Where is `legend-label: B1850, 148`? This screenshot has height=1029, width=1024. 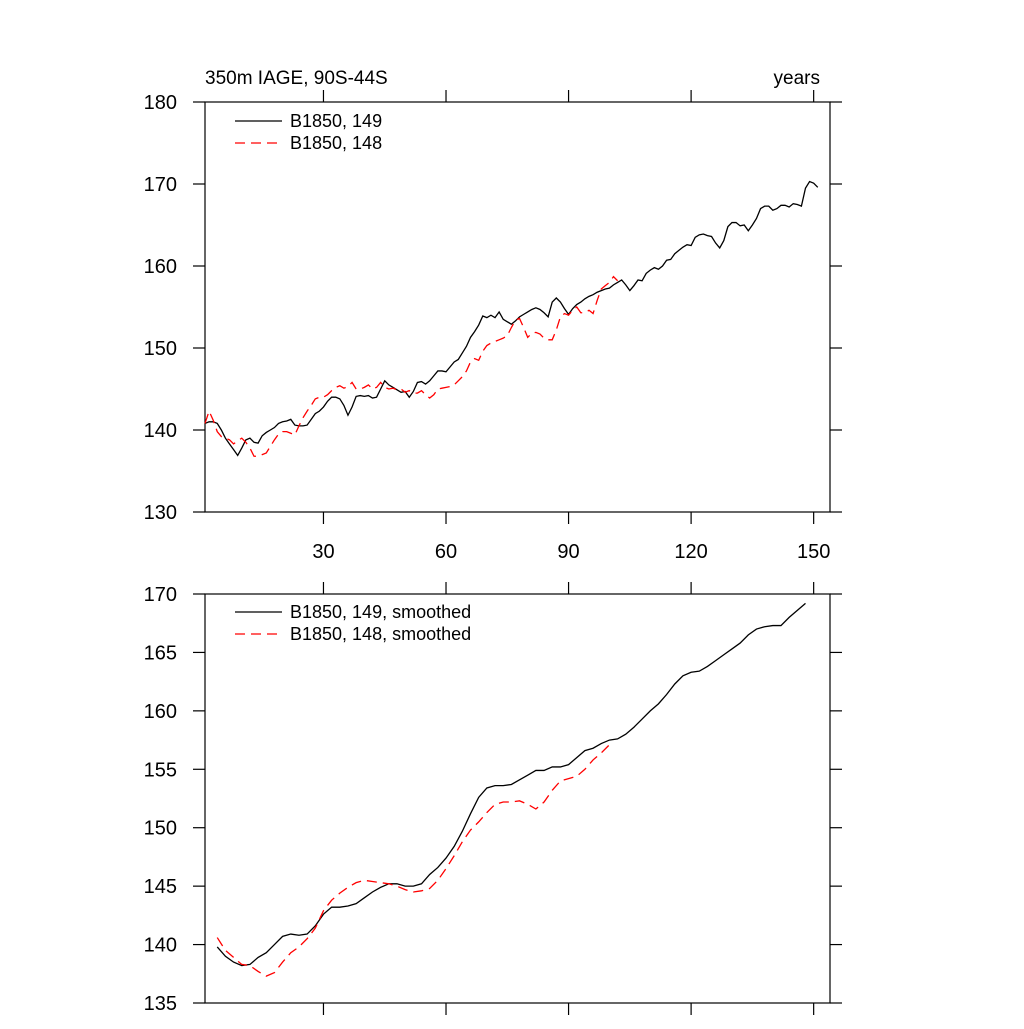
legend-label: B1850, 148 is located at coordinates (336, 143).